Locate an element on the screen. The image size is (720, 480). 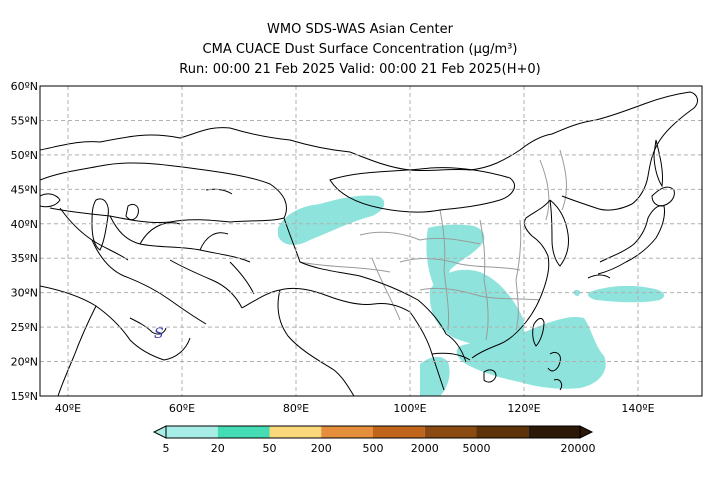
dust-area-taklimakan is located at coordinates (331, 220).